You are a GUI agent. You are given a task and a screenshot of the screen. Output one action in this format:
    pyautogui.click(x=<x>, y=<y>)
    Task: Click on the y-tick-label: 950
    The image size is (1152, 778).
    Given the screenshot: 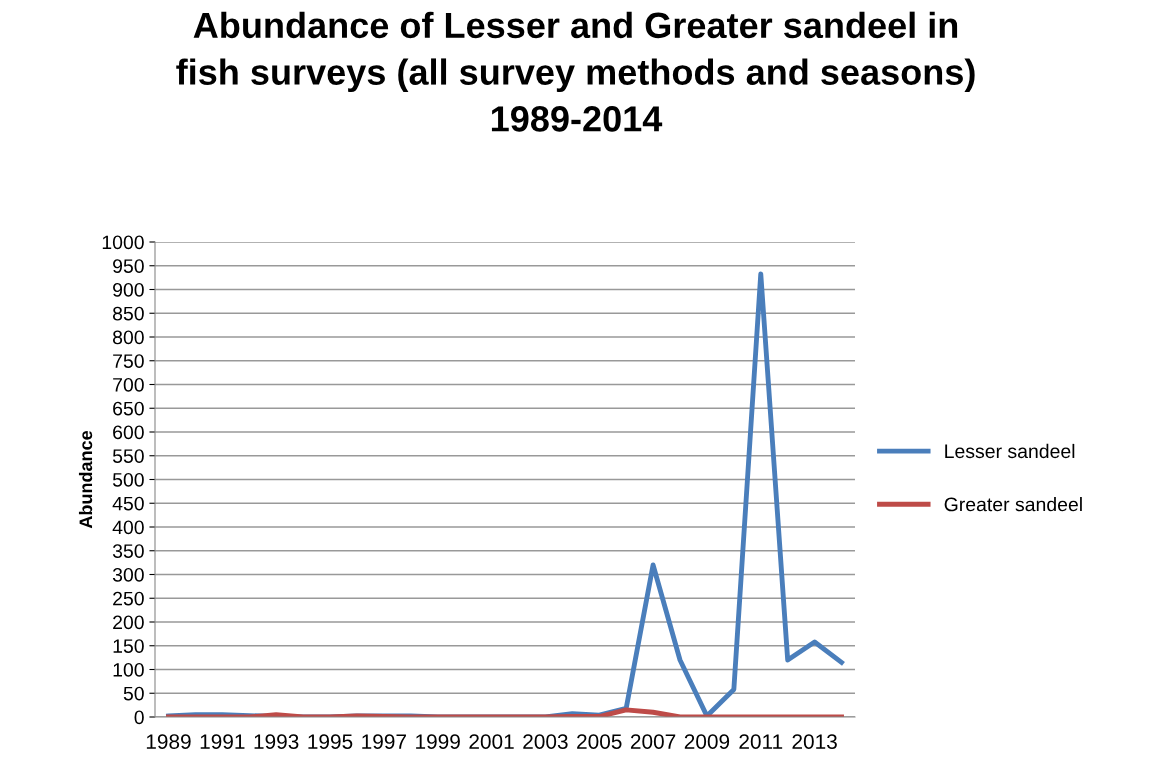 What is the action you would take?
    pyautogui.click(x=128, y=266)
    